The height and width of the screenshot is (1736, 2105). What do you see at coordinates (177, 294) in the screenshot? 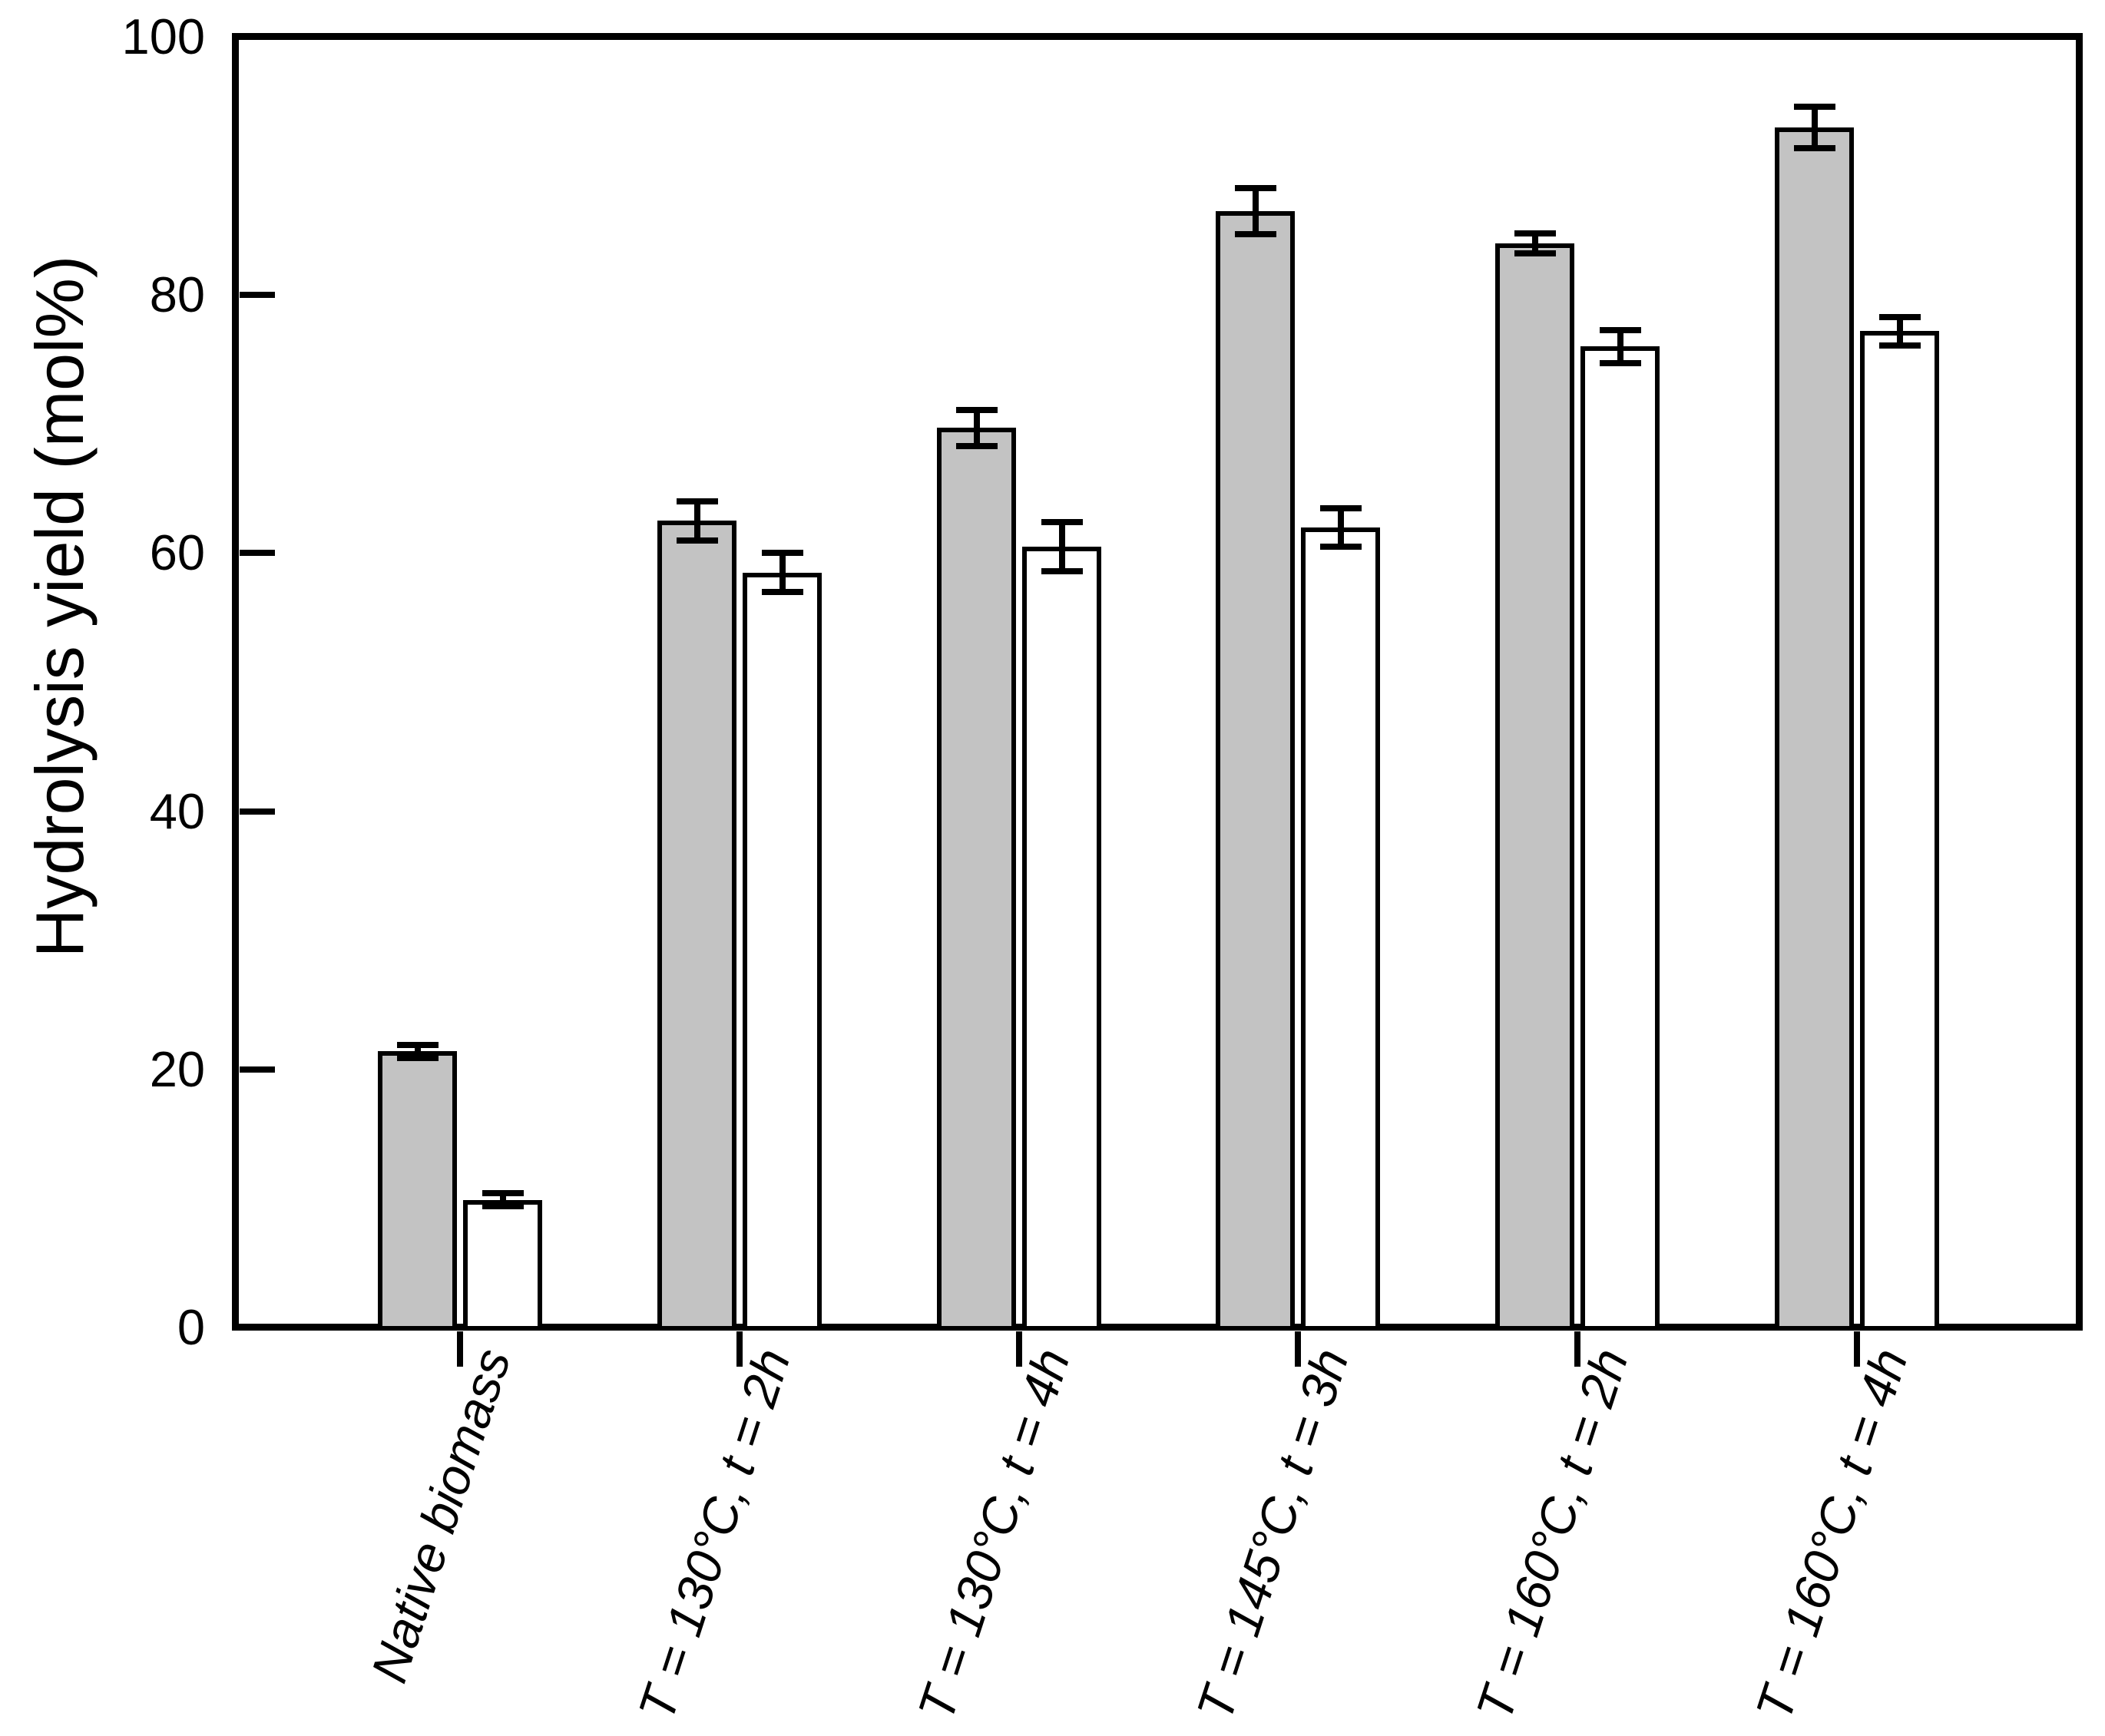
I see `y-tick-label-80: 80` at bounding box center [177, 294].